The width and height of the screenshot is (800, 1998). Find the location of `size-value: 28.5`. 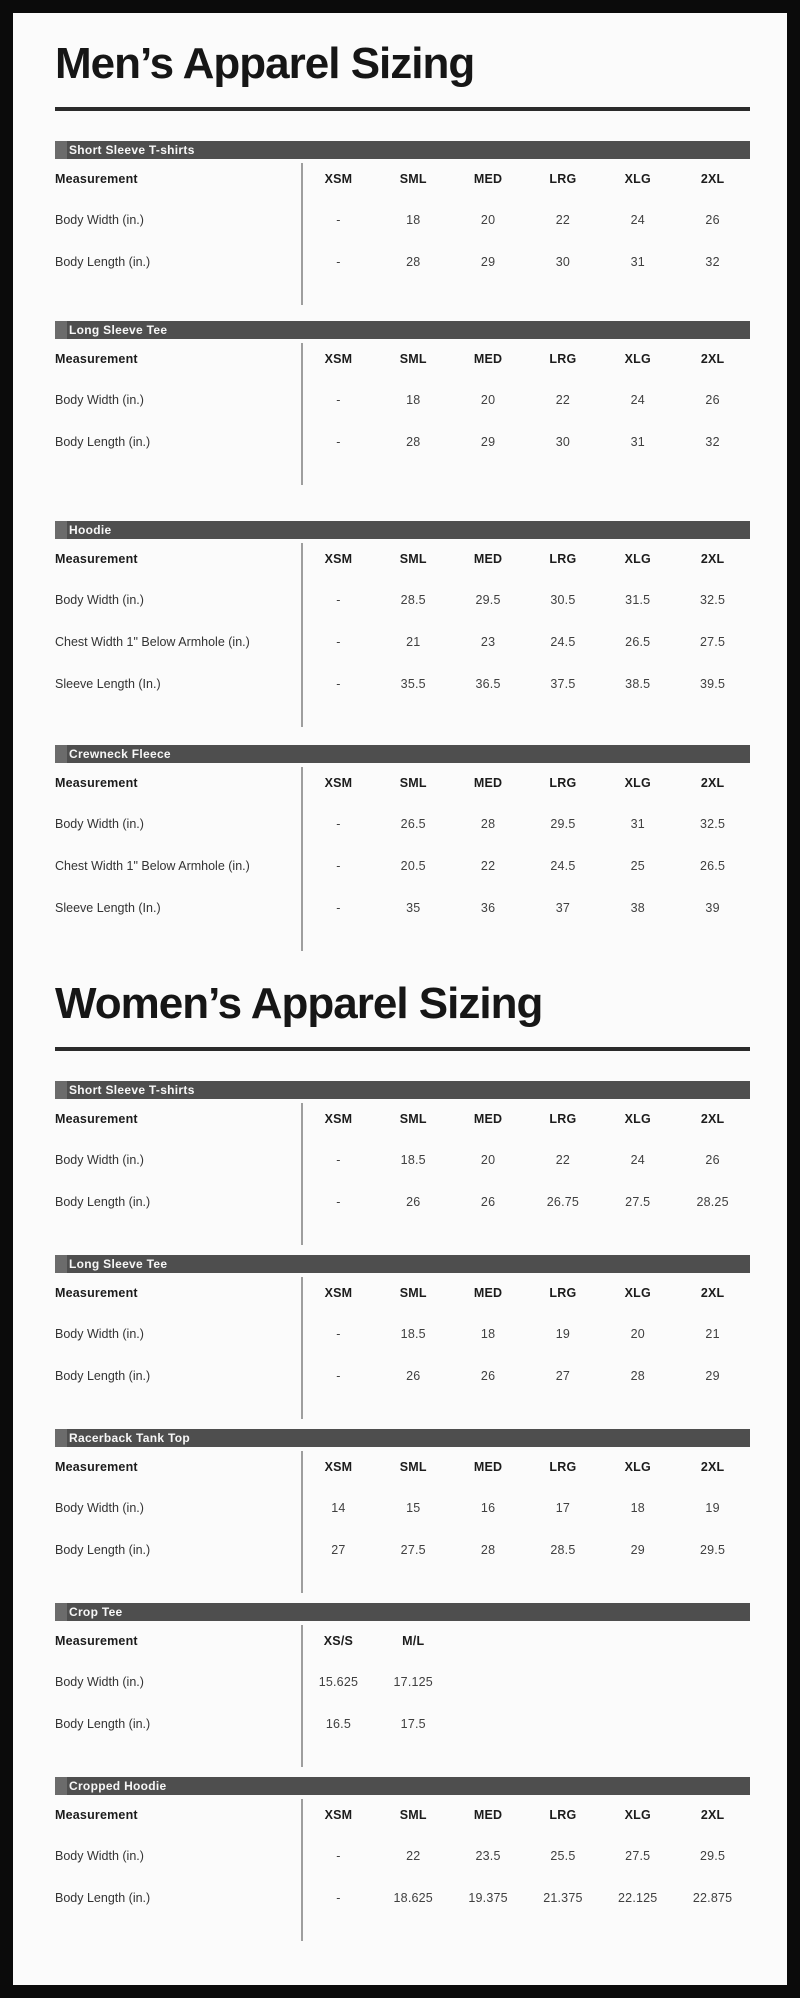

size-value: 28.5 is located at coordinates (413, 600).